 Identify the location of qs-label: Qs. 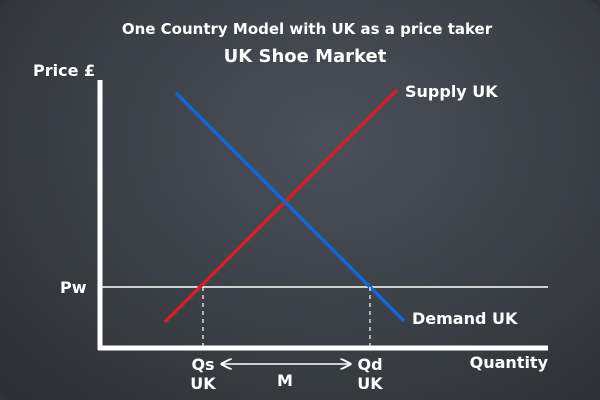
(202, 364).